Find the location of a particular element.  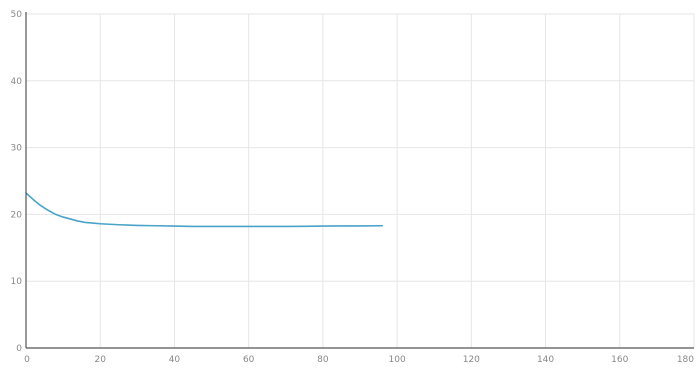

x-tick-label: 40 is located at coordinates (175, 360).